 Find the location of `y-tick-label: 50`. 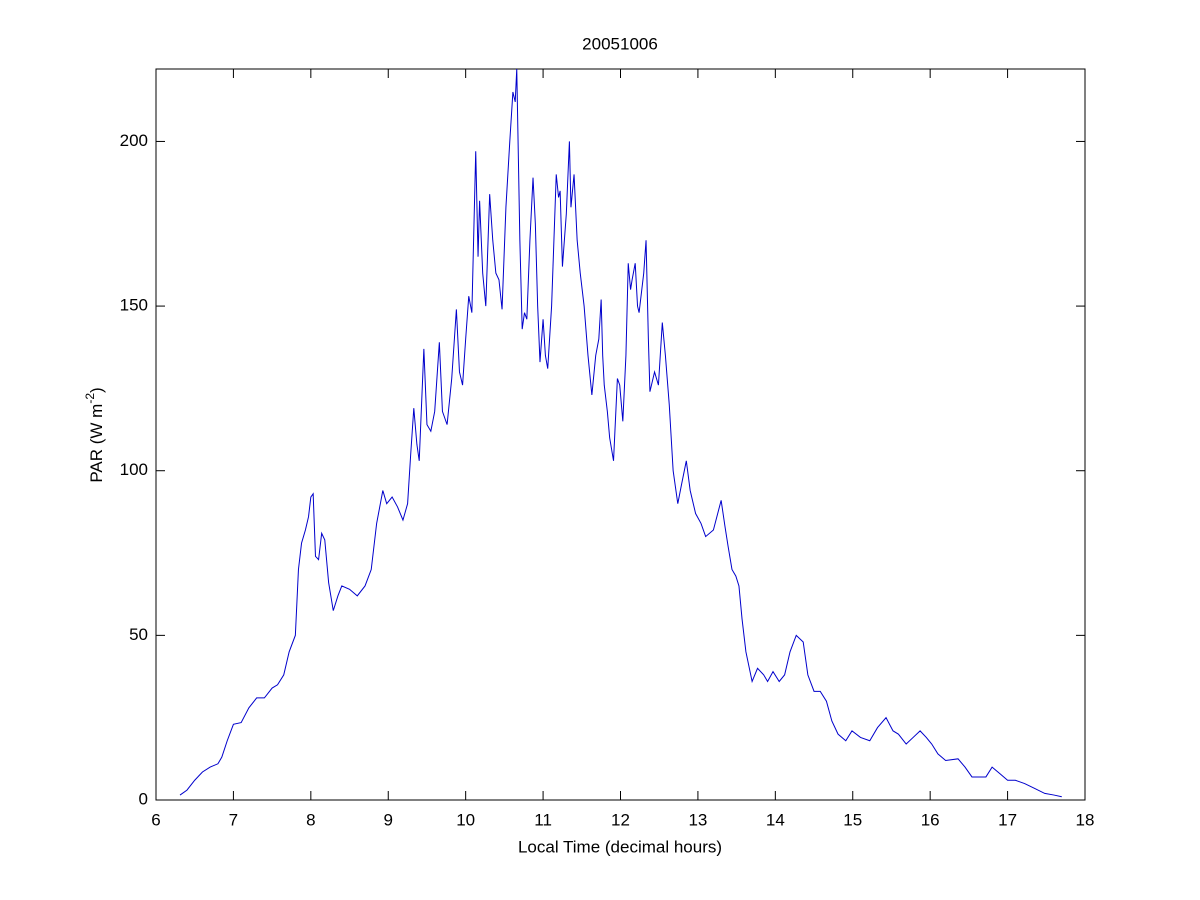

y-tick-label: 50 is located at coordinates (138, 634).